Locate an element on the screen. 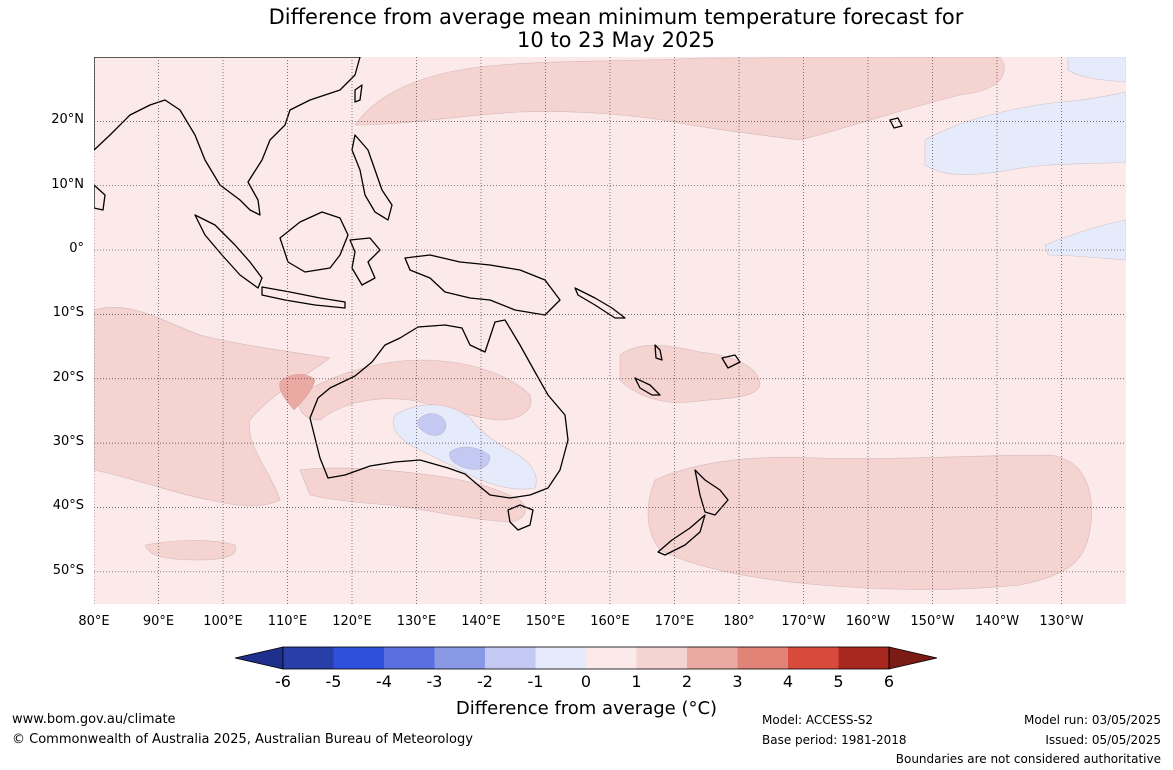  sulawesi-coastline is located at coordinates (365, 261).